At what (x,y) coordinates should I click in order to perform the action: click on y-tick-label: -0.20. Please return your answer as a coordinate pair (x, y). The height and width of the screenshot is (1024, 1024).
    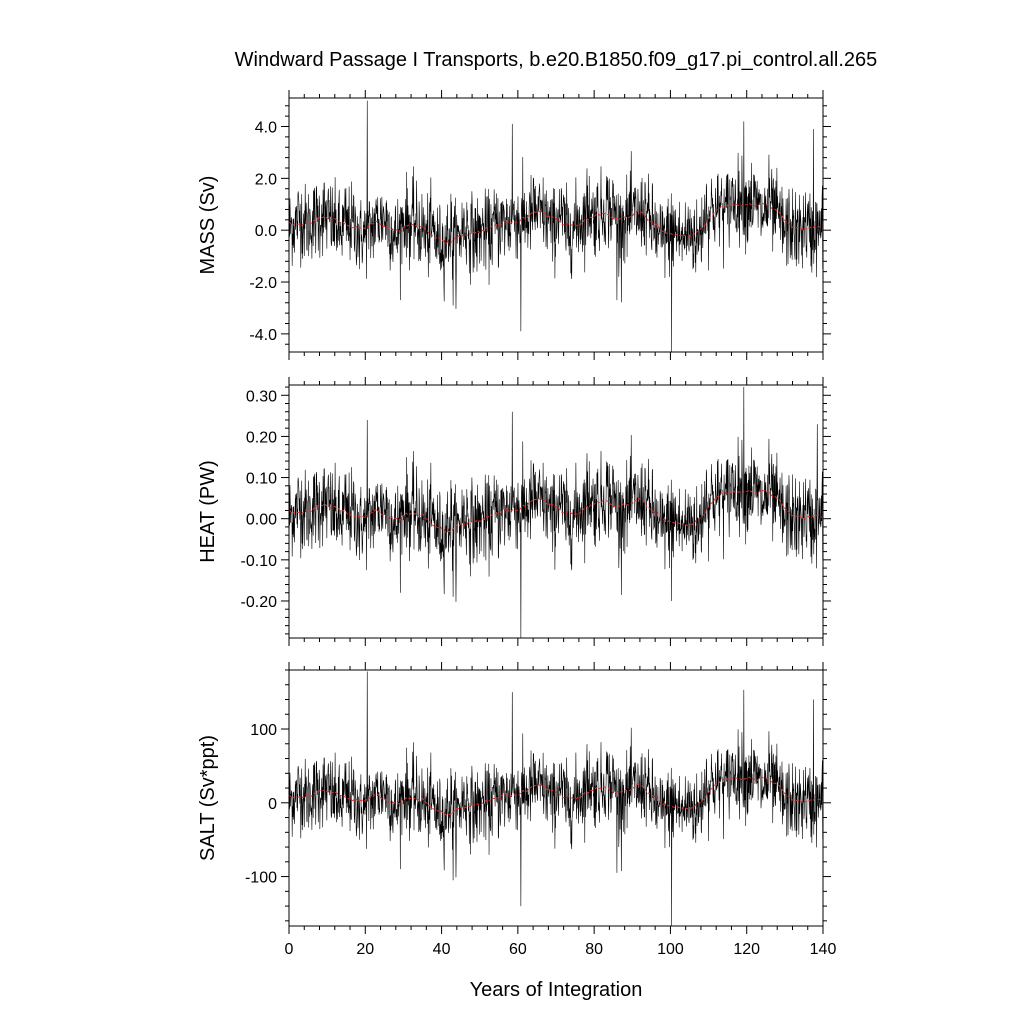
    Looking at the image, I should click on (259, 602).